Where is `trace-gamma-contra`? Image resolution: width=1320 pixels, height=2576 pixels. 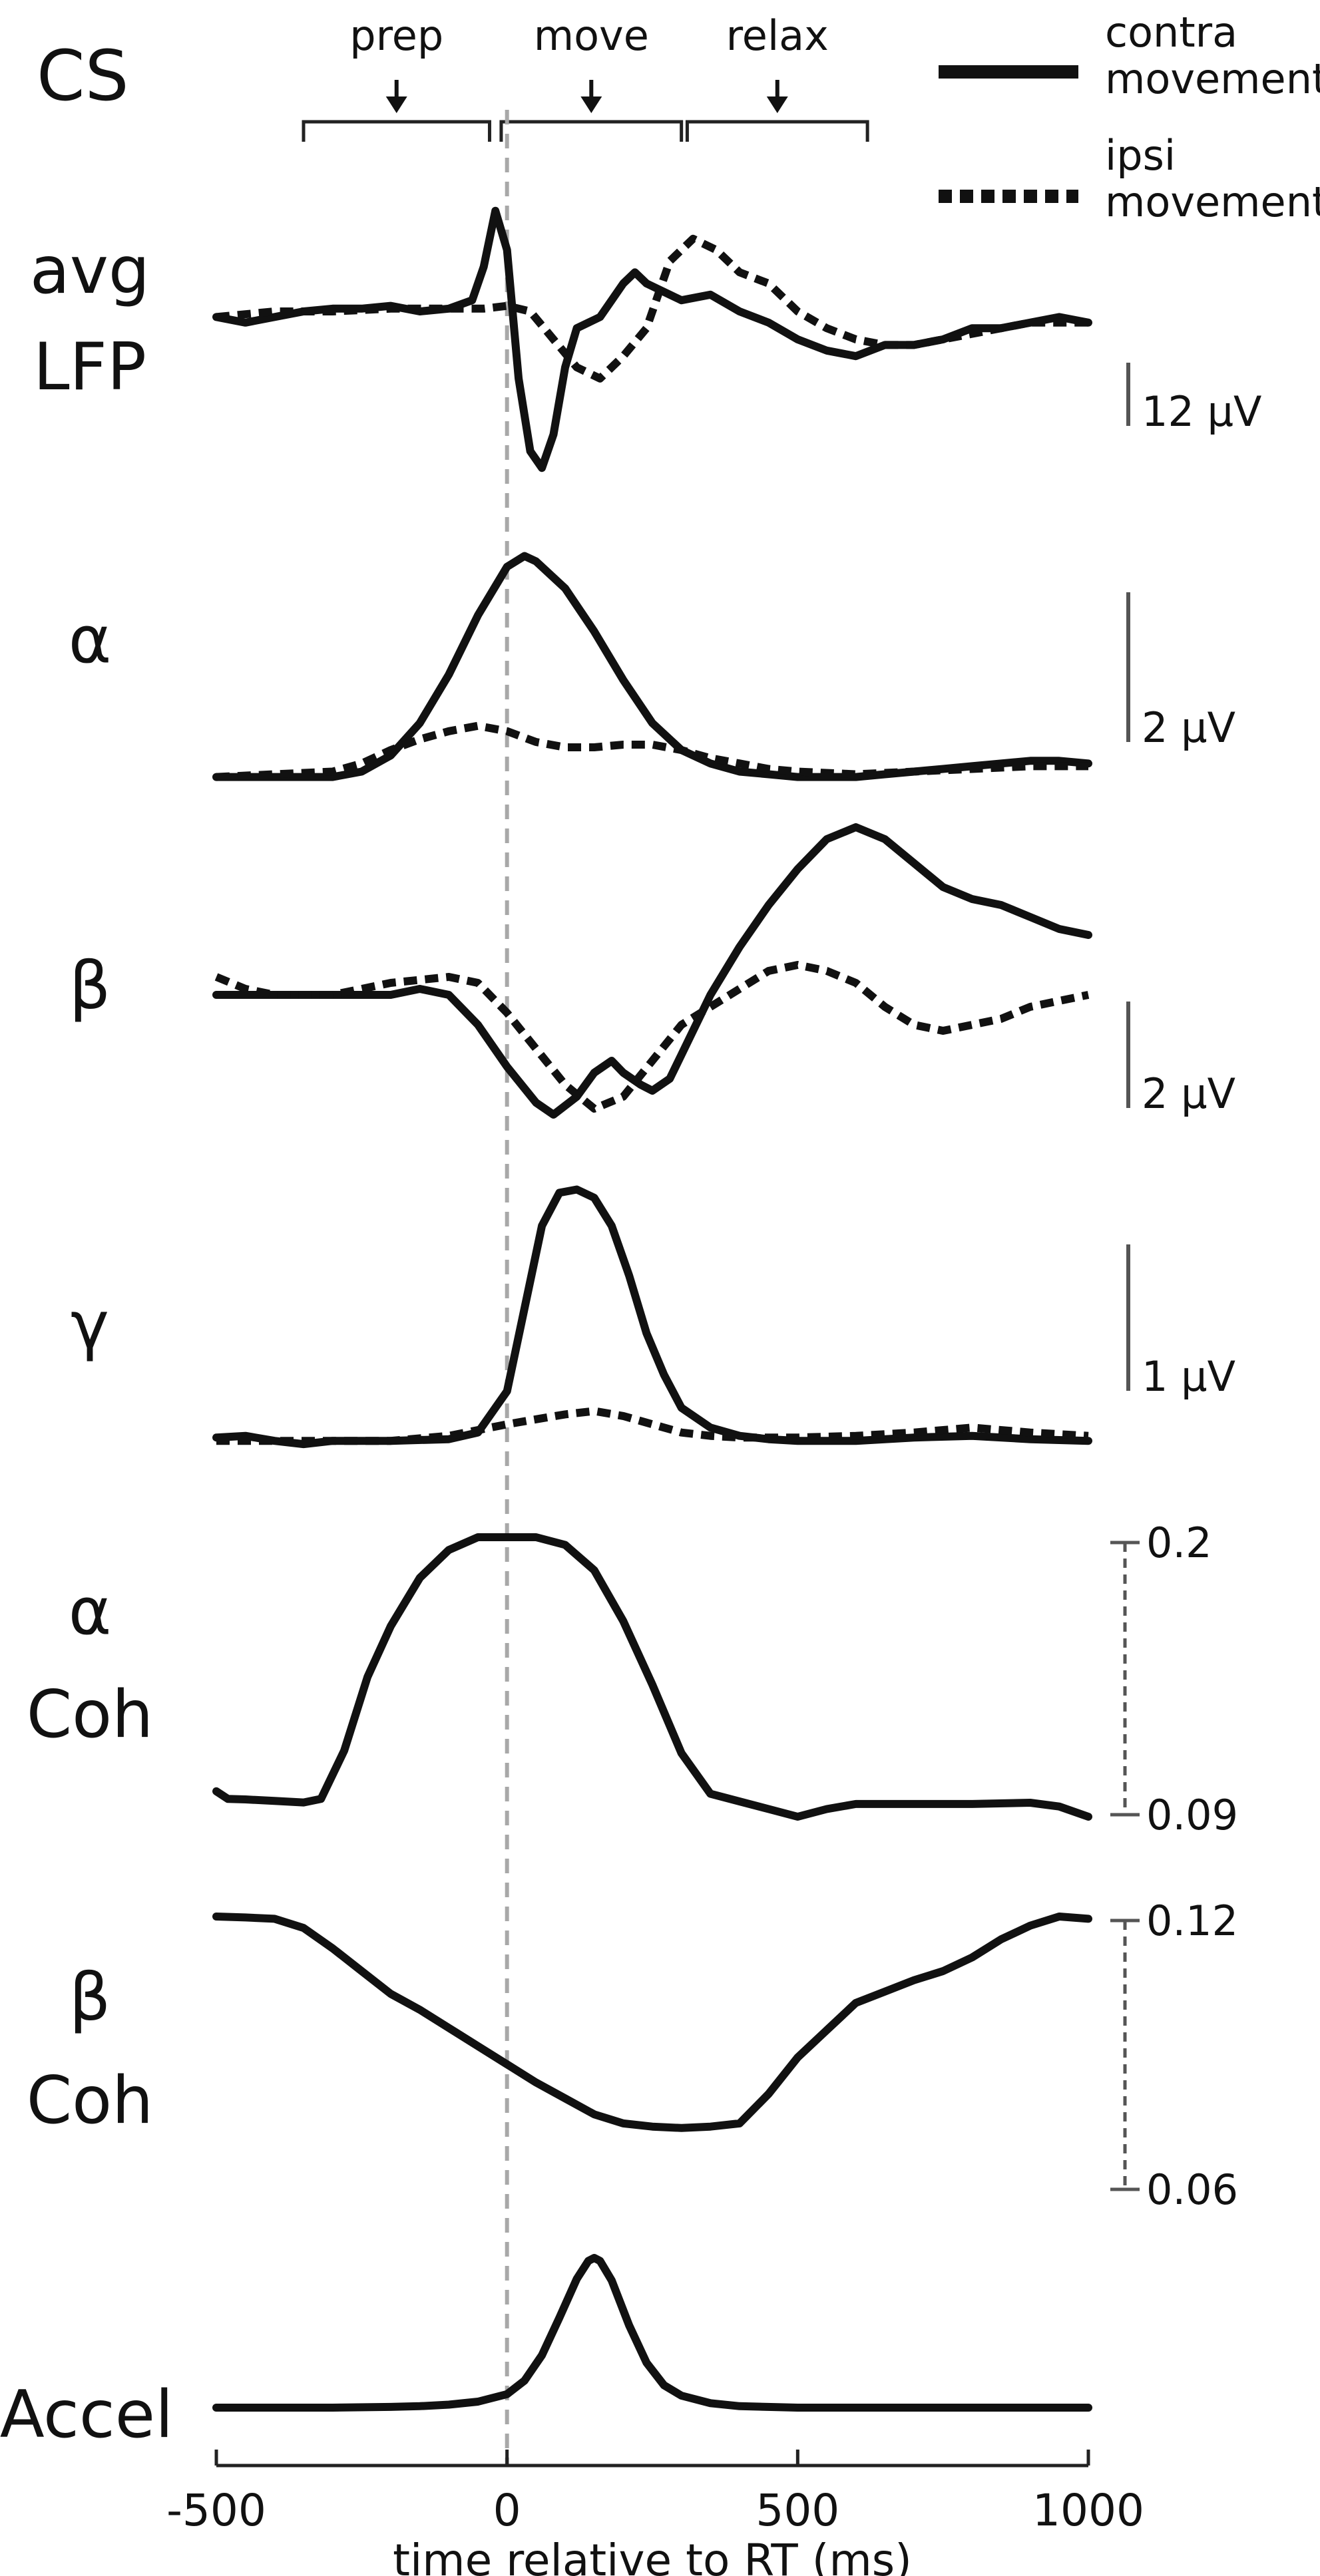
trace-gamma-contra is located at coordinates (652, 1317).